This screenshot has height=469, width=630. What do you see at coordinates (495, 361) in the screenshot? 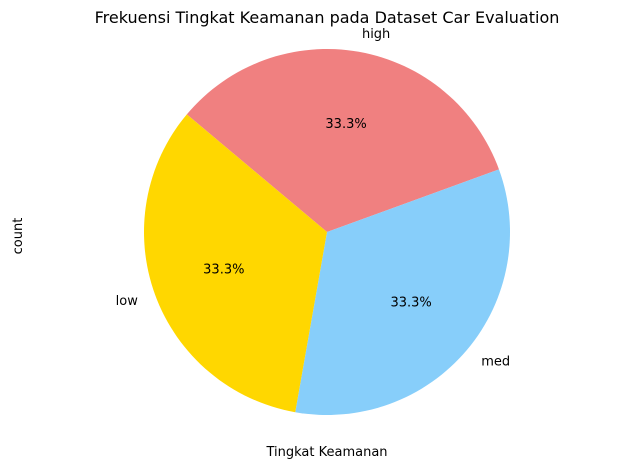
I see `slice-label-med: med` at bounding box center [495, 361].